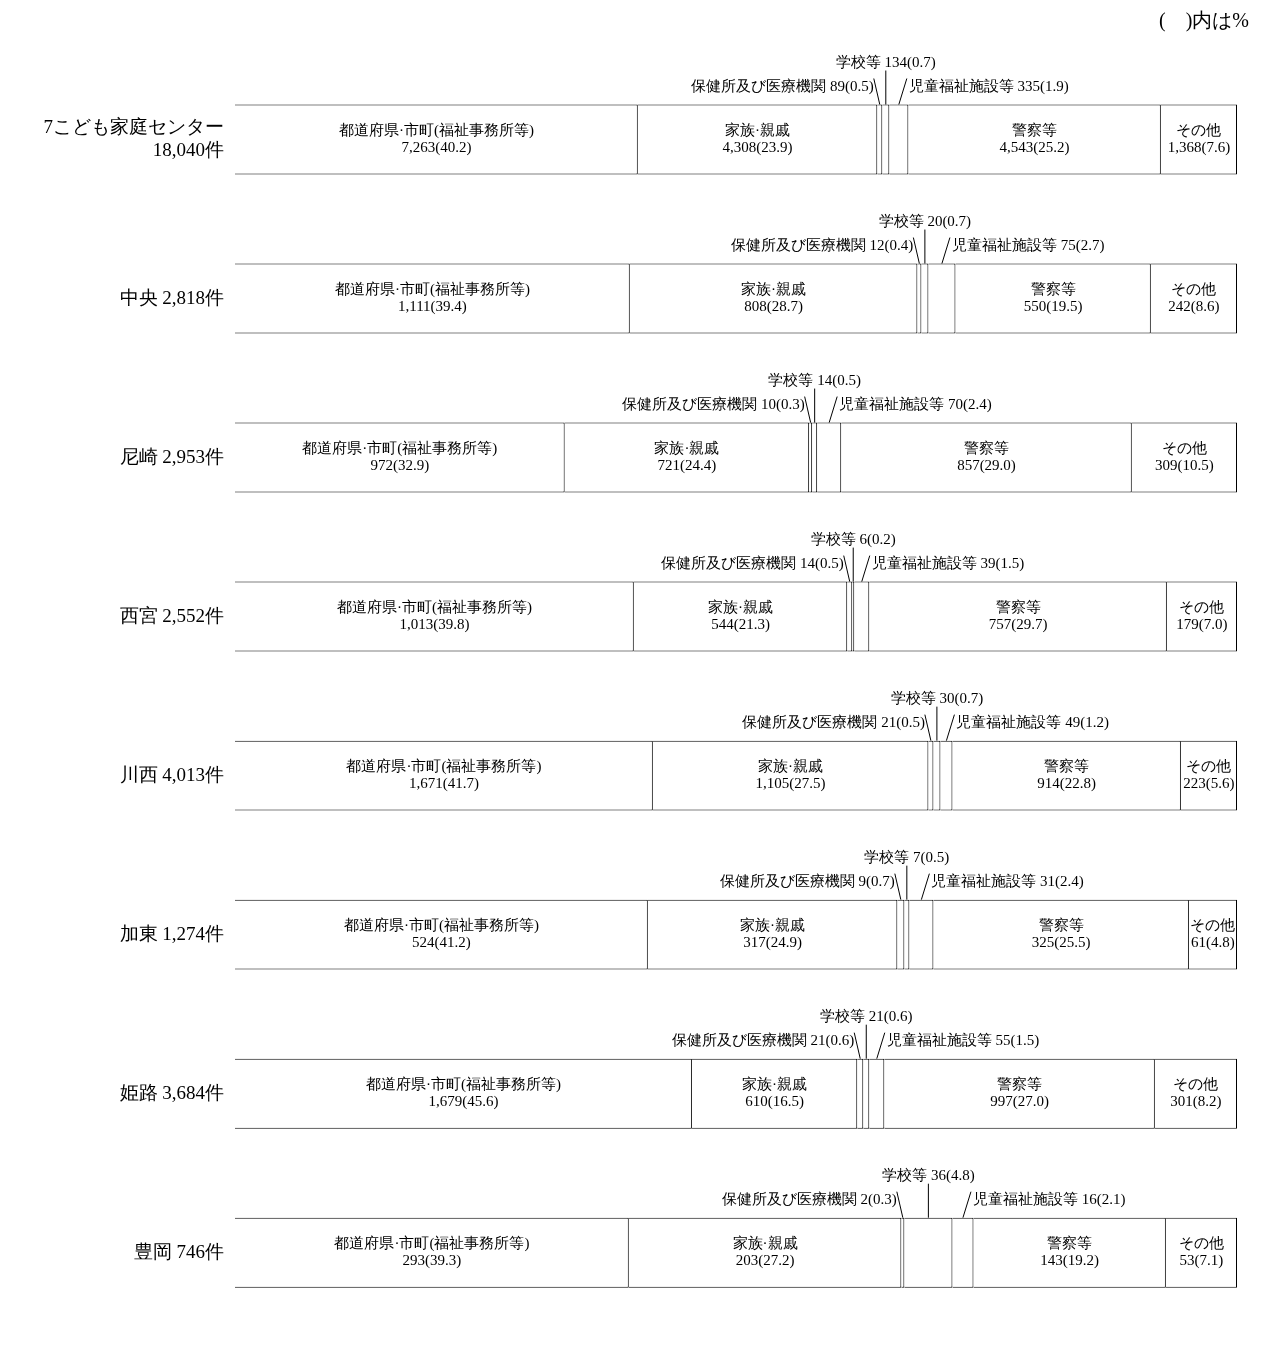 The width and height of the screenshot is (1263, 1371). What do you see at coordinates (463, 1102) in the screenshot?
I see `data-label: 1,679(45.6)` at bounding box center [463, 1102].